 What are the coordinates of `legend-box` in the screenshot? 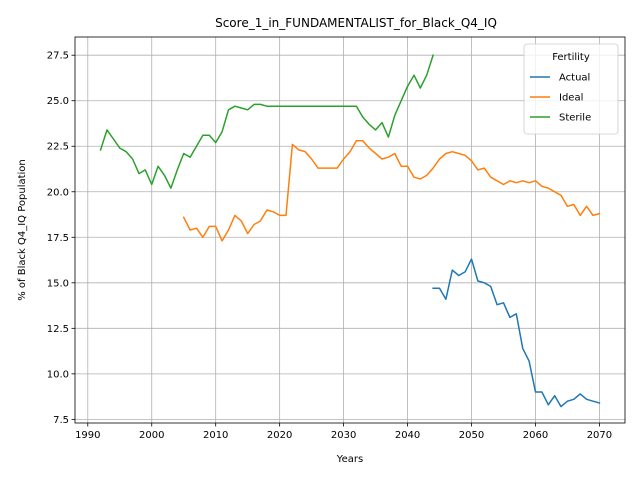 It's located at (571, 89).